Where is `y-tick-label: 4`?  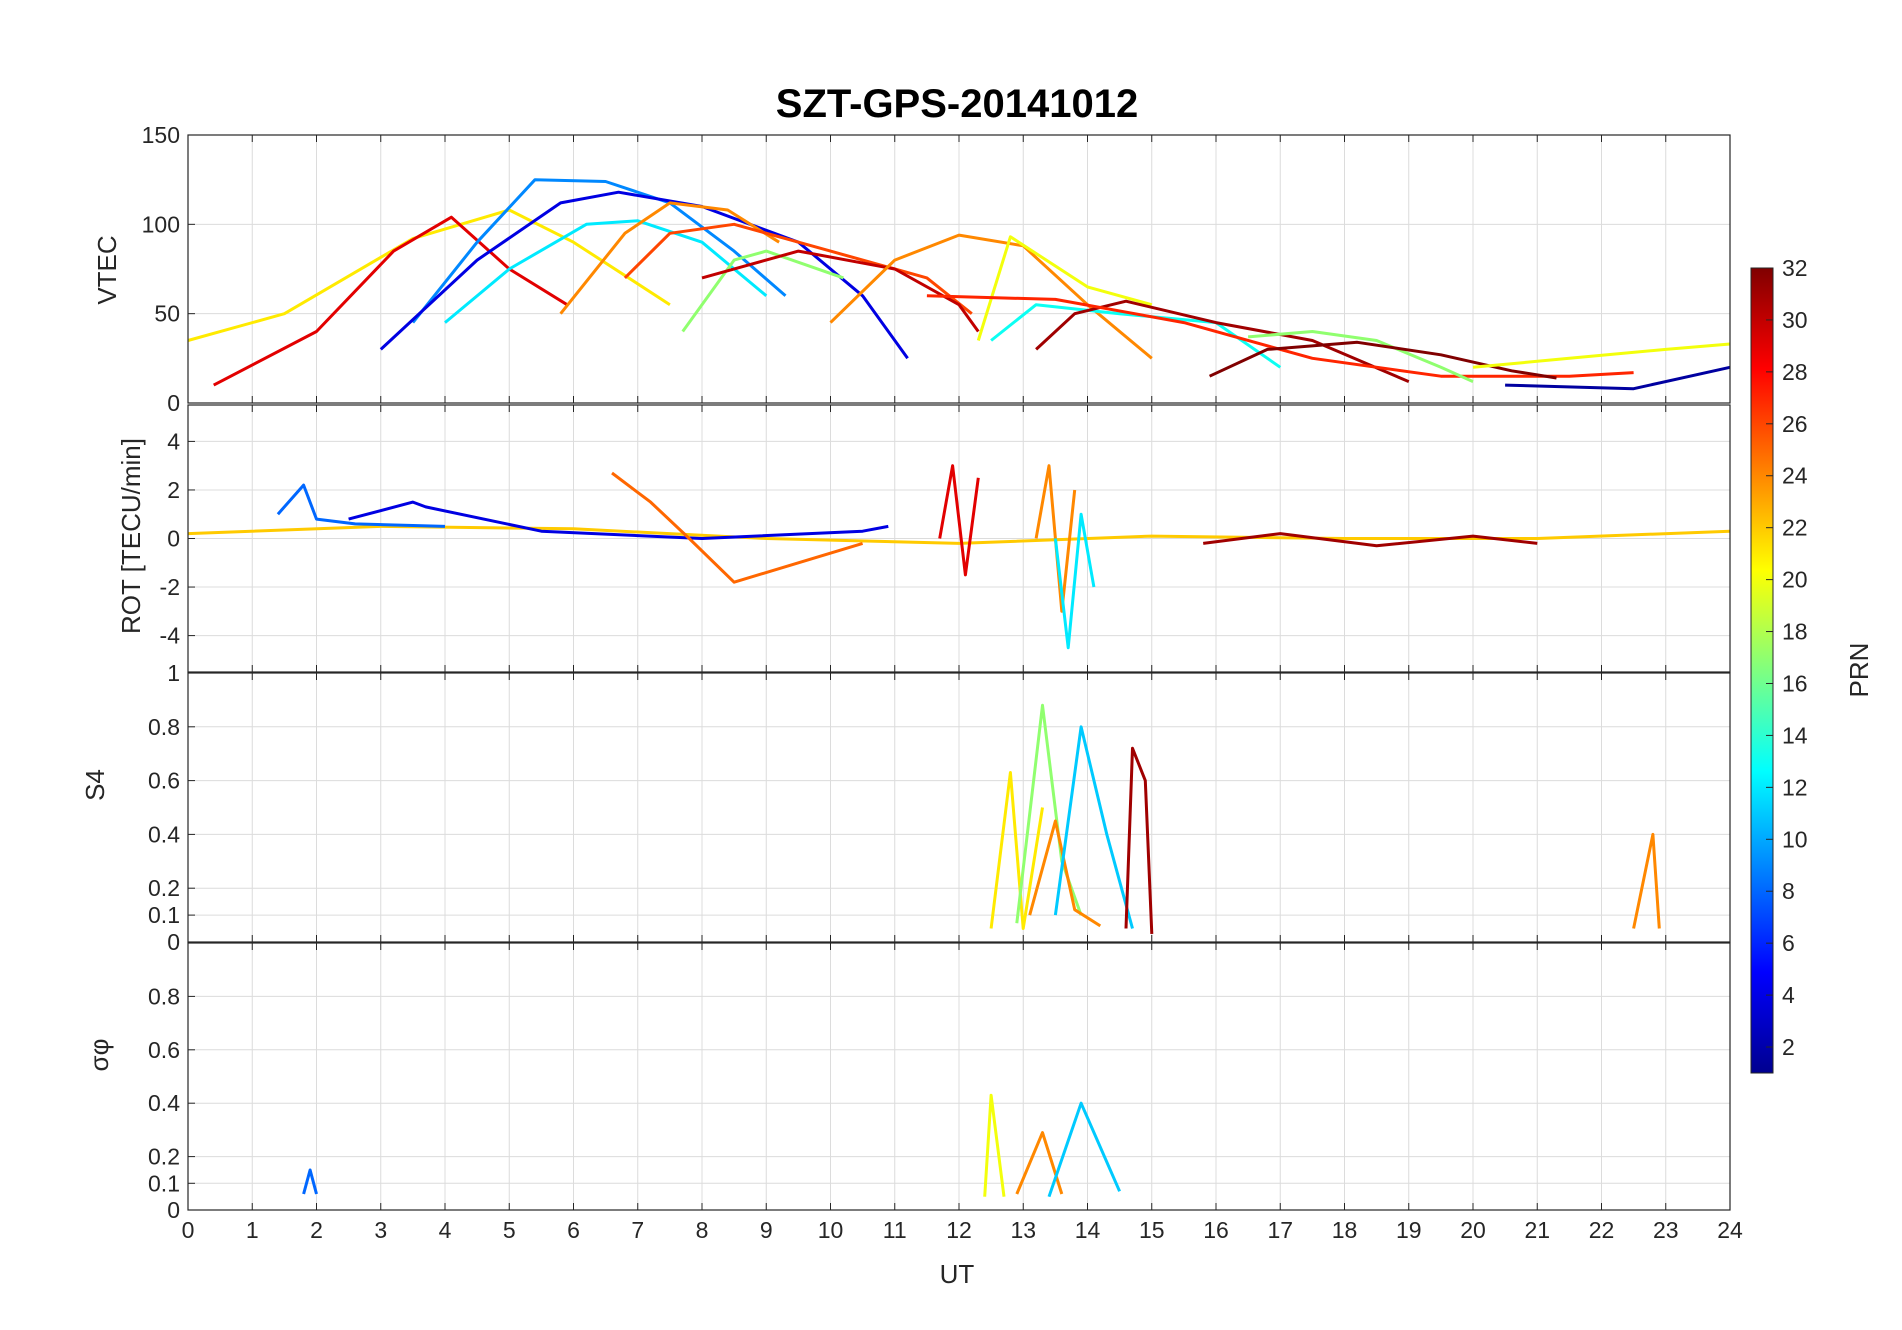
y-tick-label: 4 is located at coordinates (173, 441).